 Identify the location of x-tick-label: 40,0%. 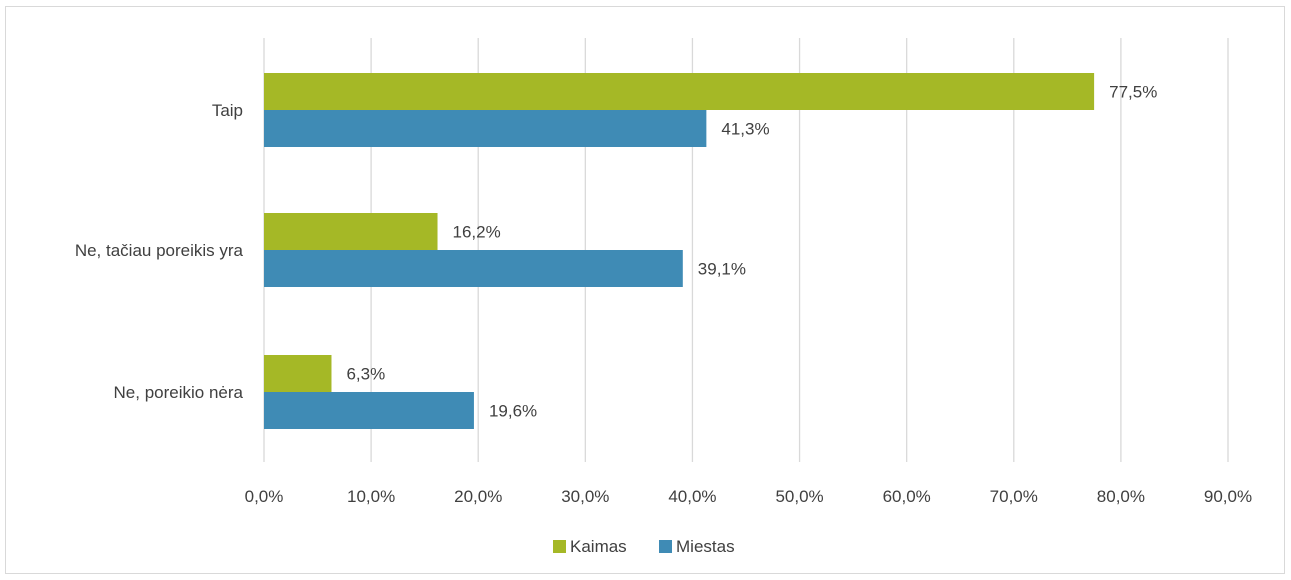
(692, 496).